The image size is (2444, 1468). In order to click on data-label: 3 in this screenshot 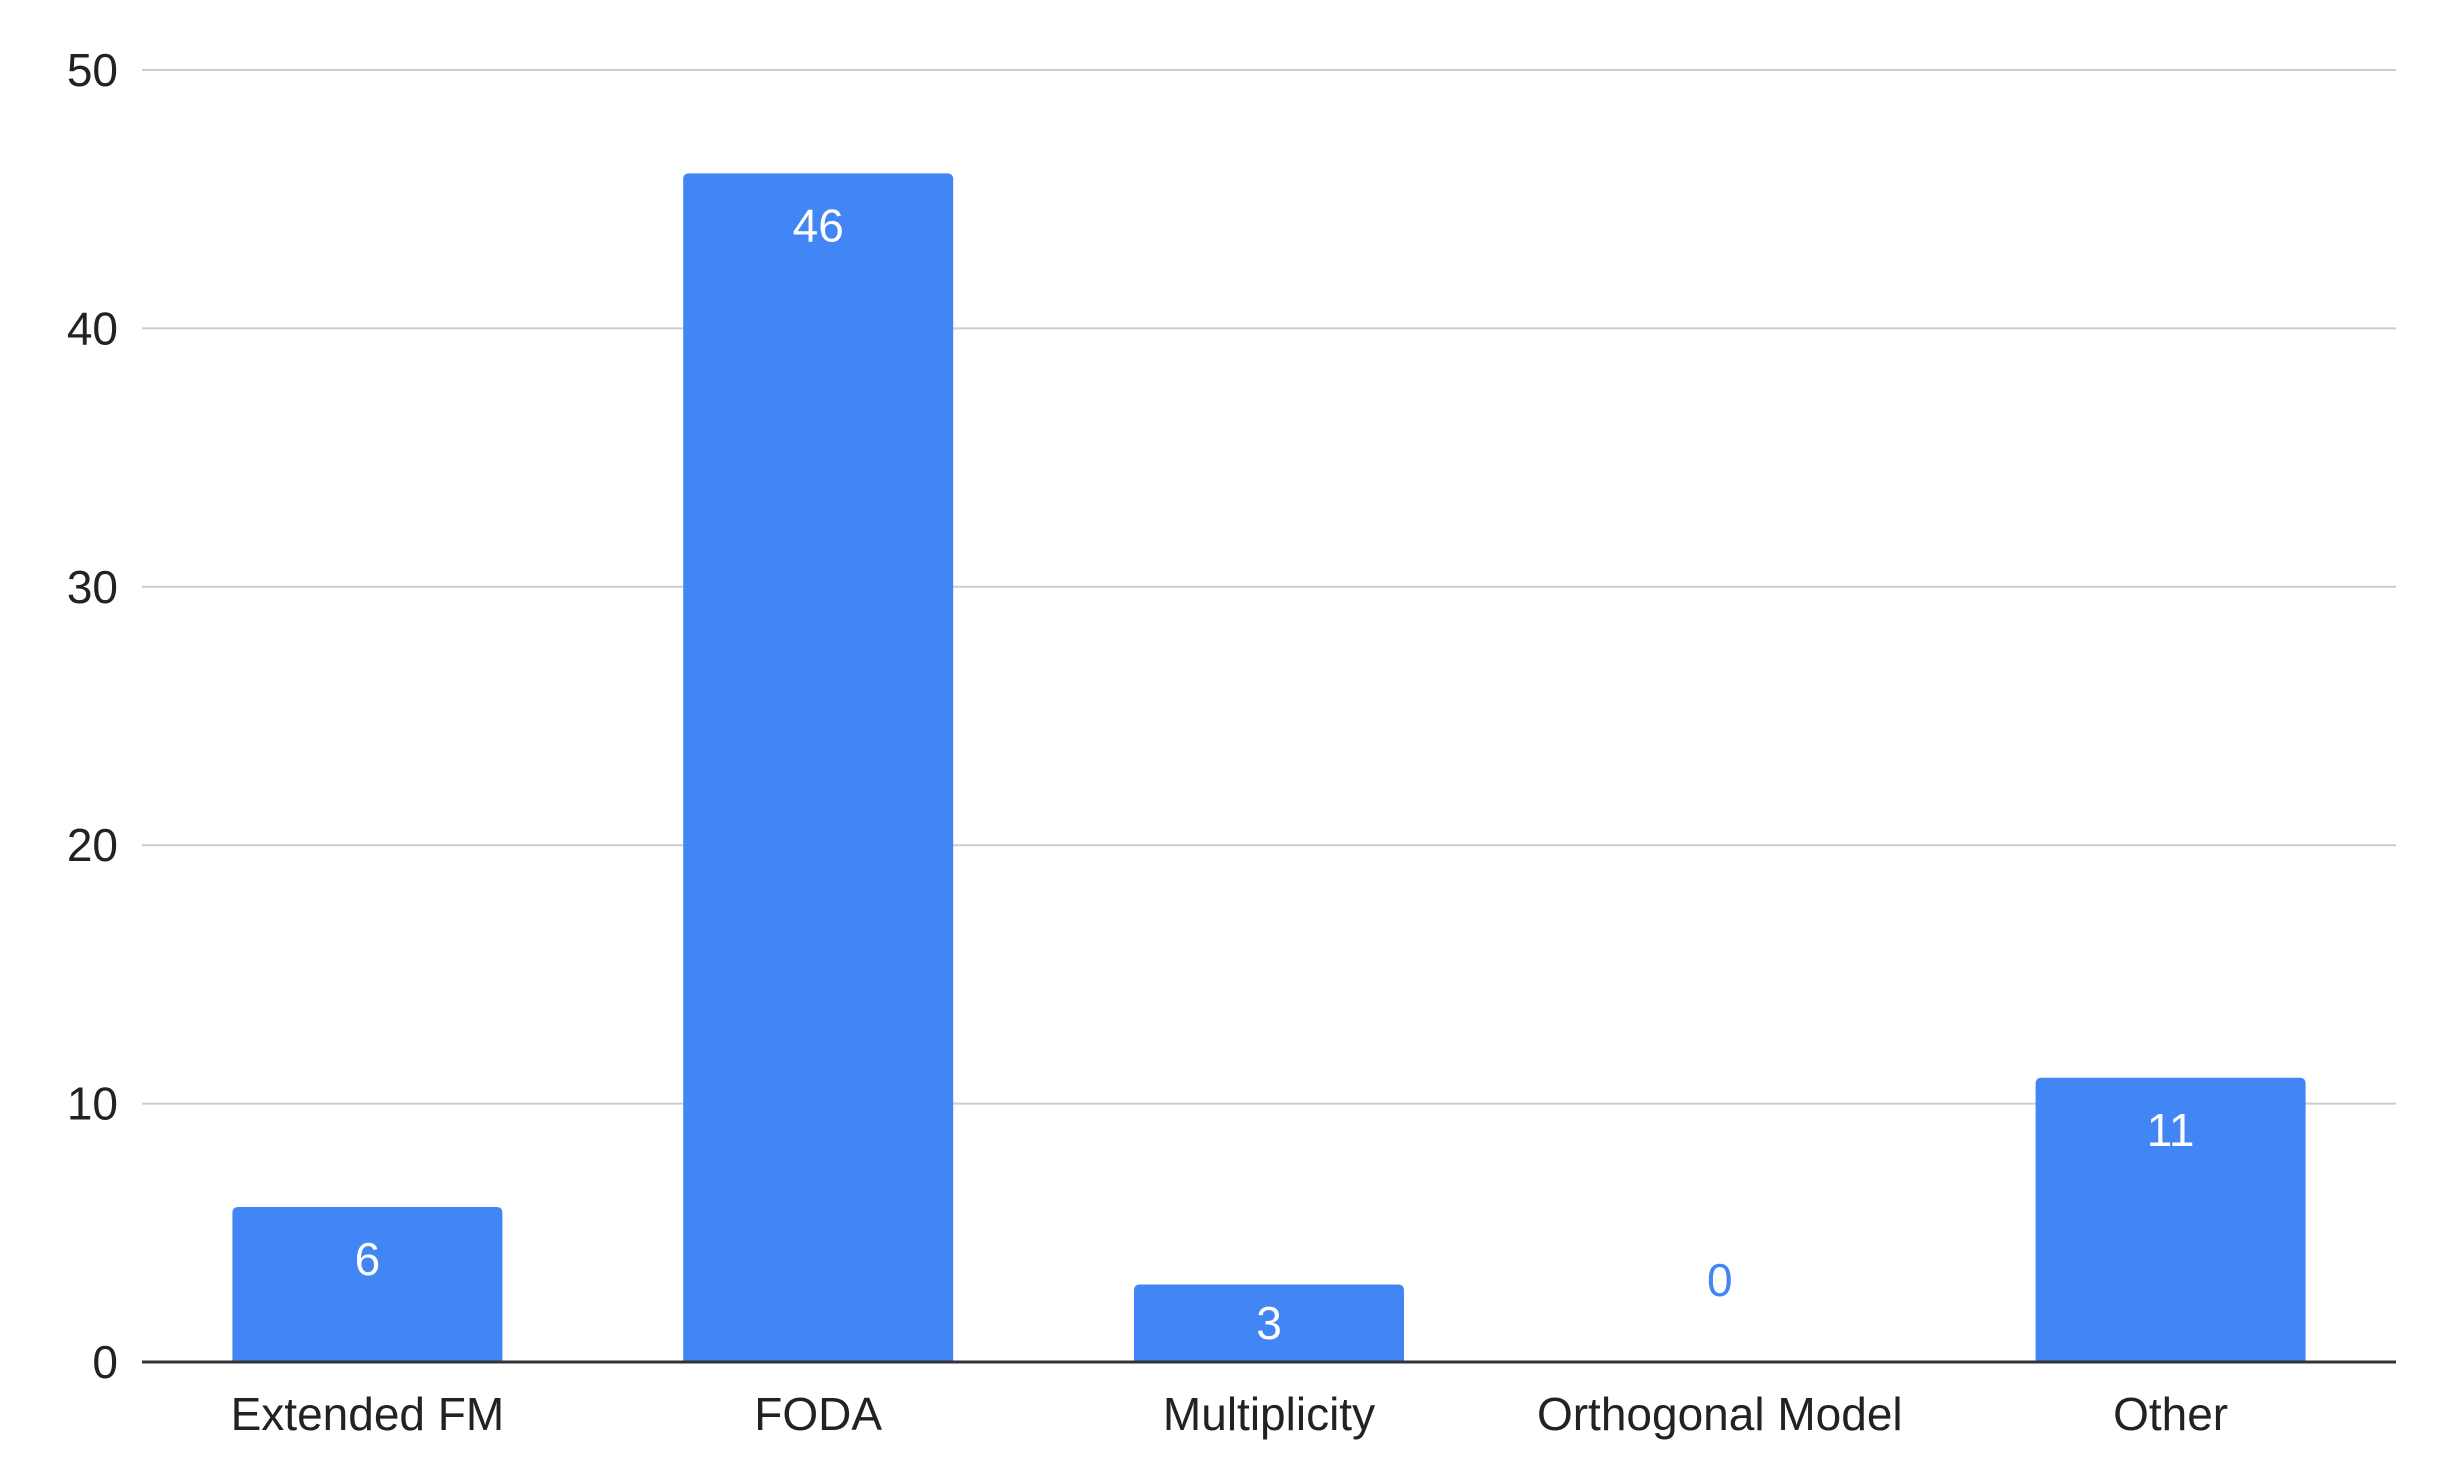, I will do `click(1269, 1323)`.